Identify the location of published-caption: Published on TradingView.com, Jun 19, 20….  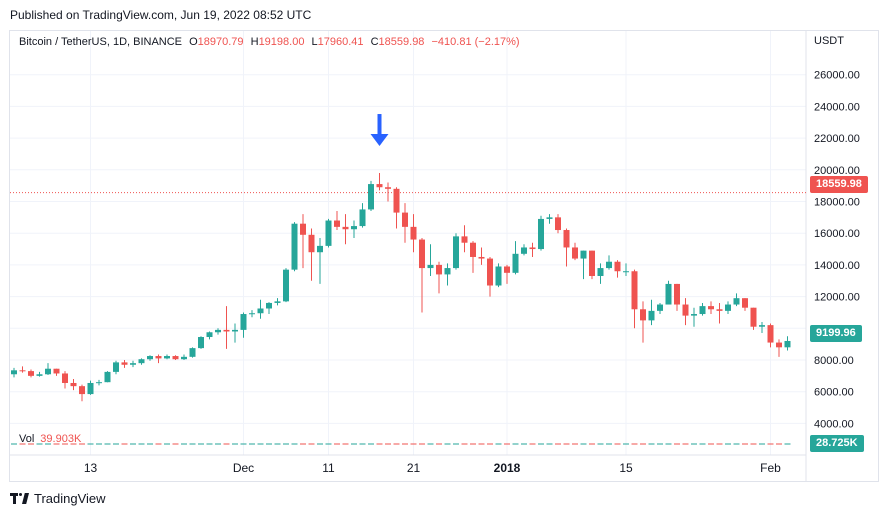
(161, 15).